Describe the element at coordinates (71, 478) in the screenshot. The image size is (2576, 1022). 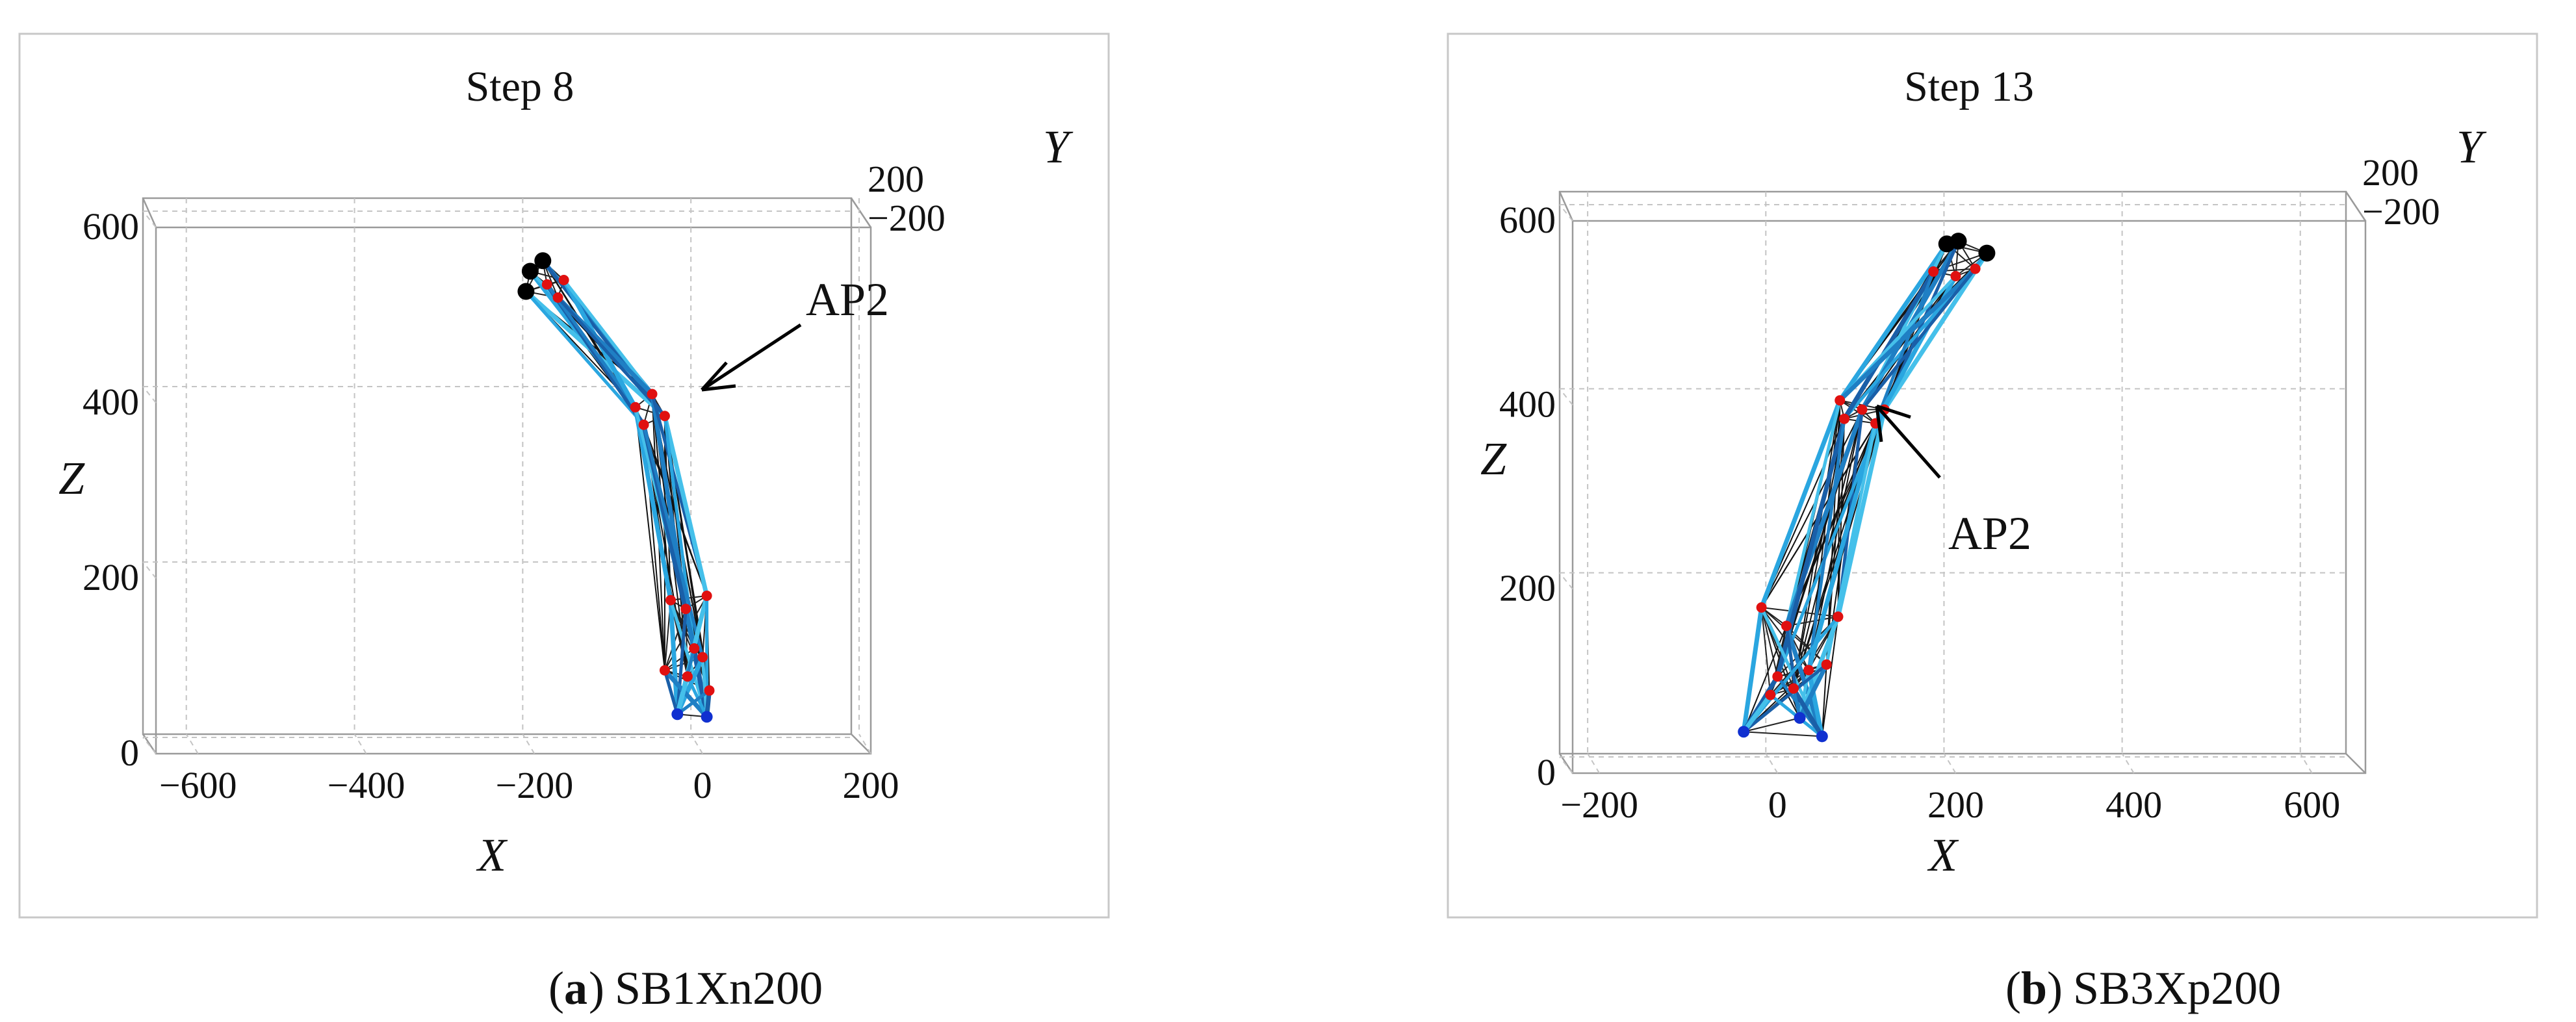
I see `panel-a-z-label: Z` at that location.